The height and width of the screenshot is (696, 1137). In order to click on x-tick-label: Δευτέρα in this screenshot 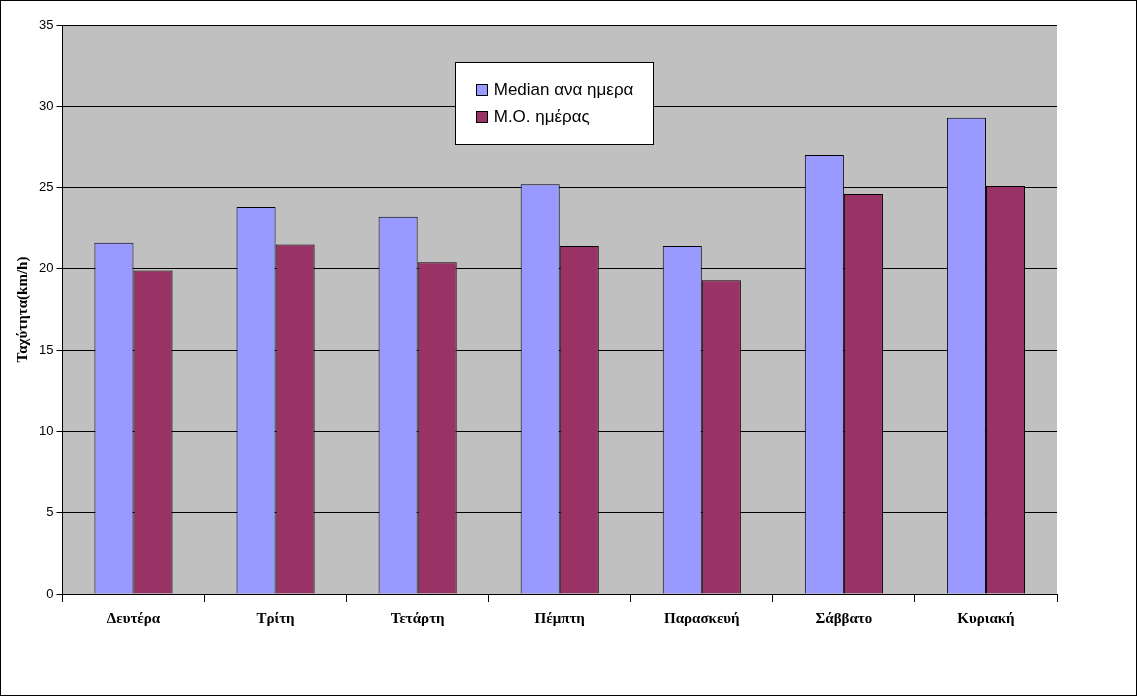, I will do `click(133, 617)`.